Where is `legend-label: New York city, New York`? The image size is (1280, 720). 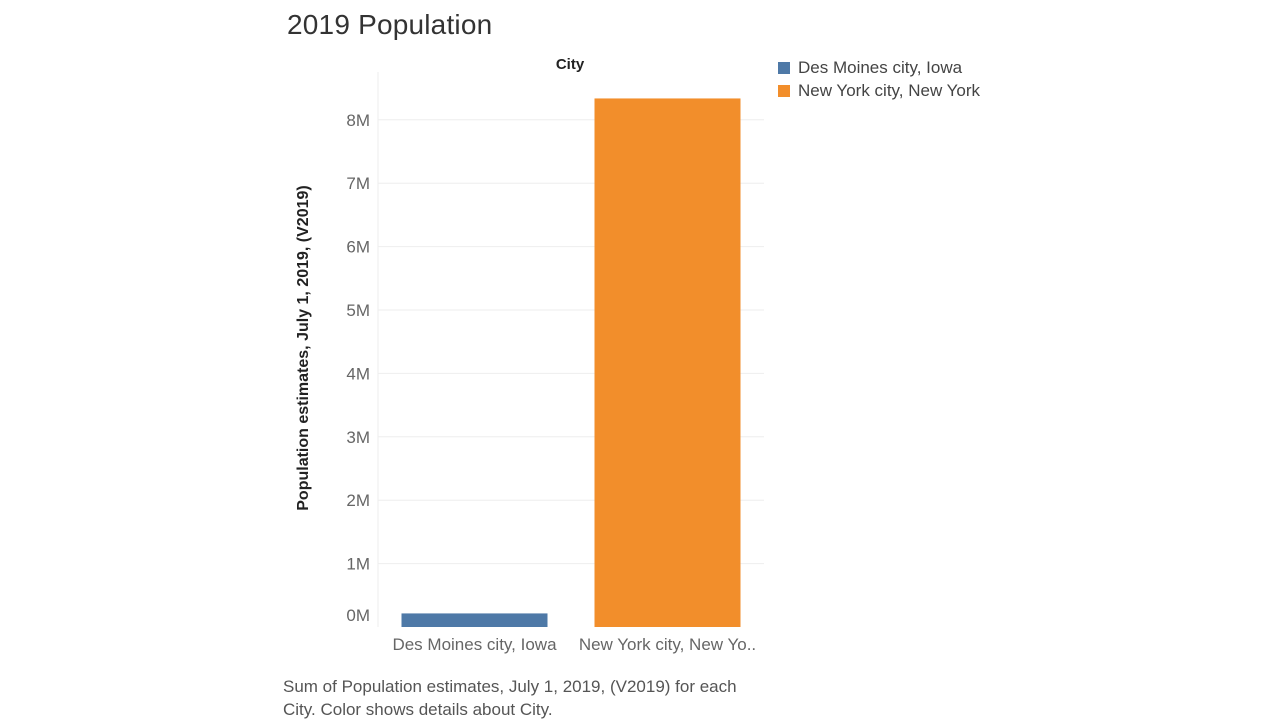 legend-label: New York city, New York is located at coordinates (889, 90).